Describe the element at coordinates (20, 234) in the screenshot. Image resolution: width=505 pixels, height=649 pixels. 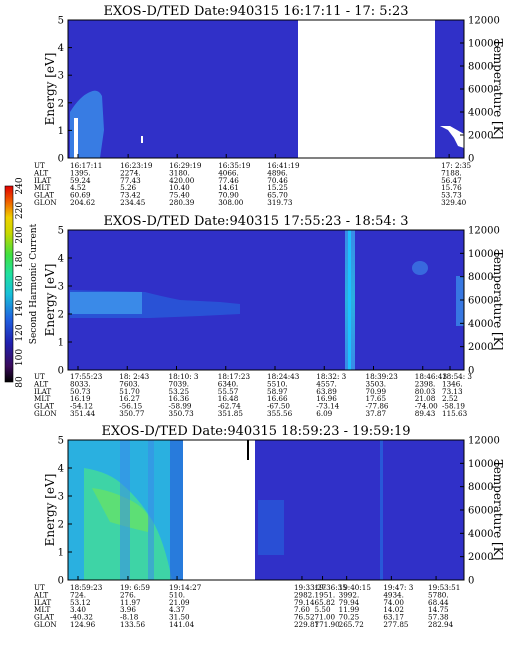
I see `colorbar-tick-label: 200` at that location.